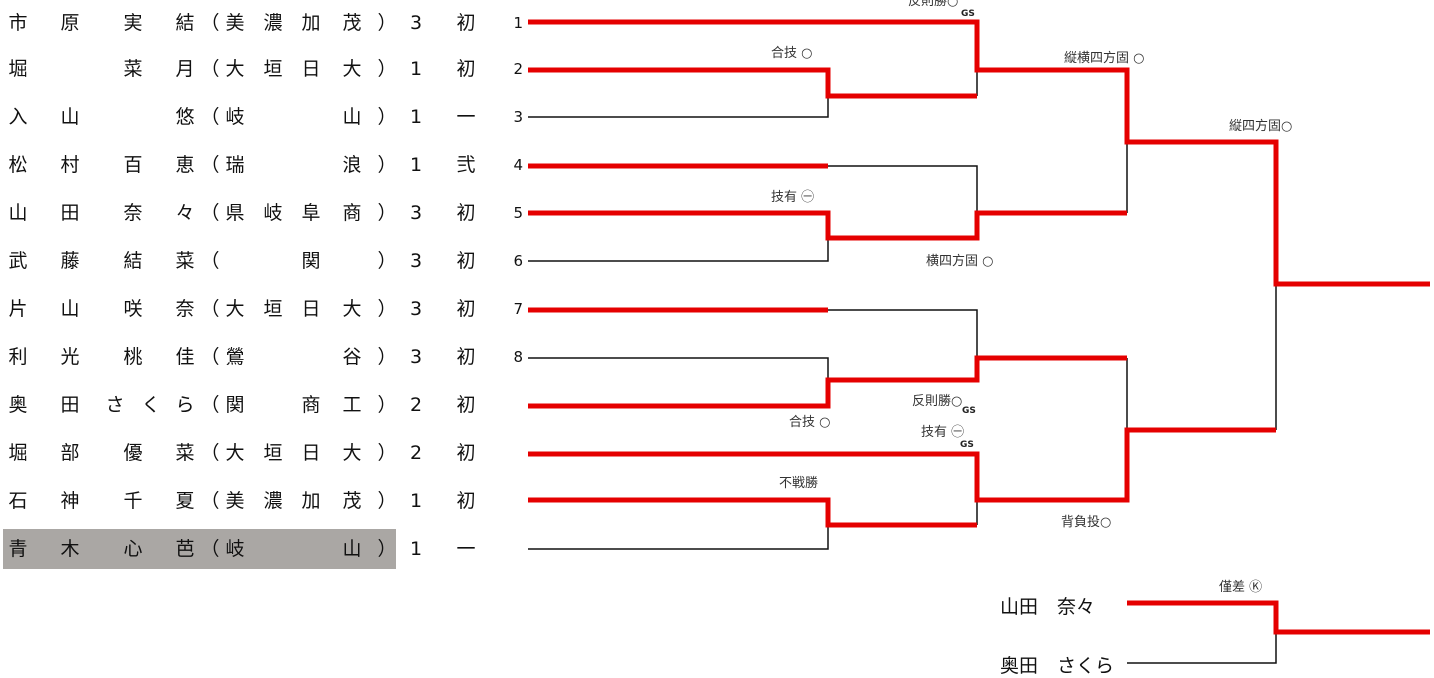 The height and width of the screenshot is (678, 1434). I want to click on school-name-char: 工, so click(352, 405).